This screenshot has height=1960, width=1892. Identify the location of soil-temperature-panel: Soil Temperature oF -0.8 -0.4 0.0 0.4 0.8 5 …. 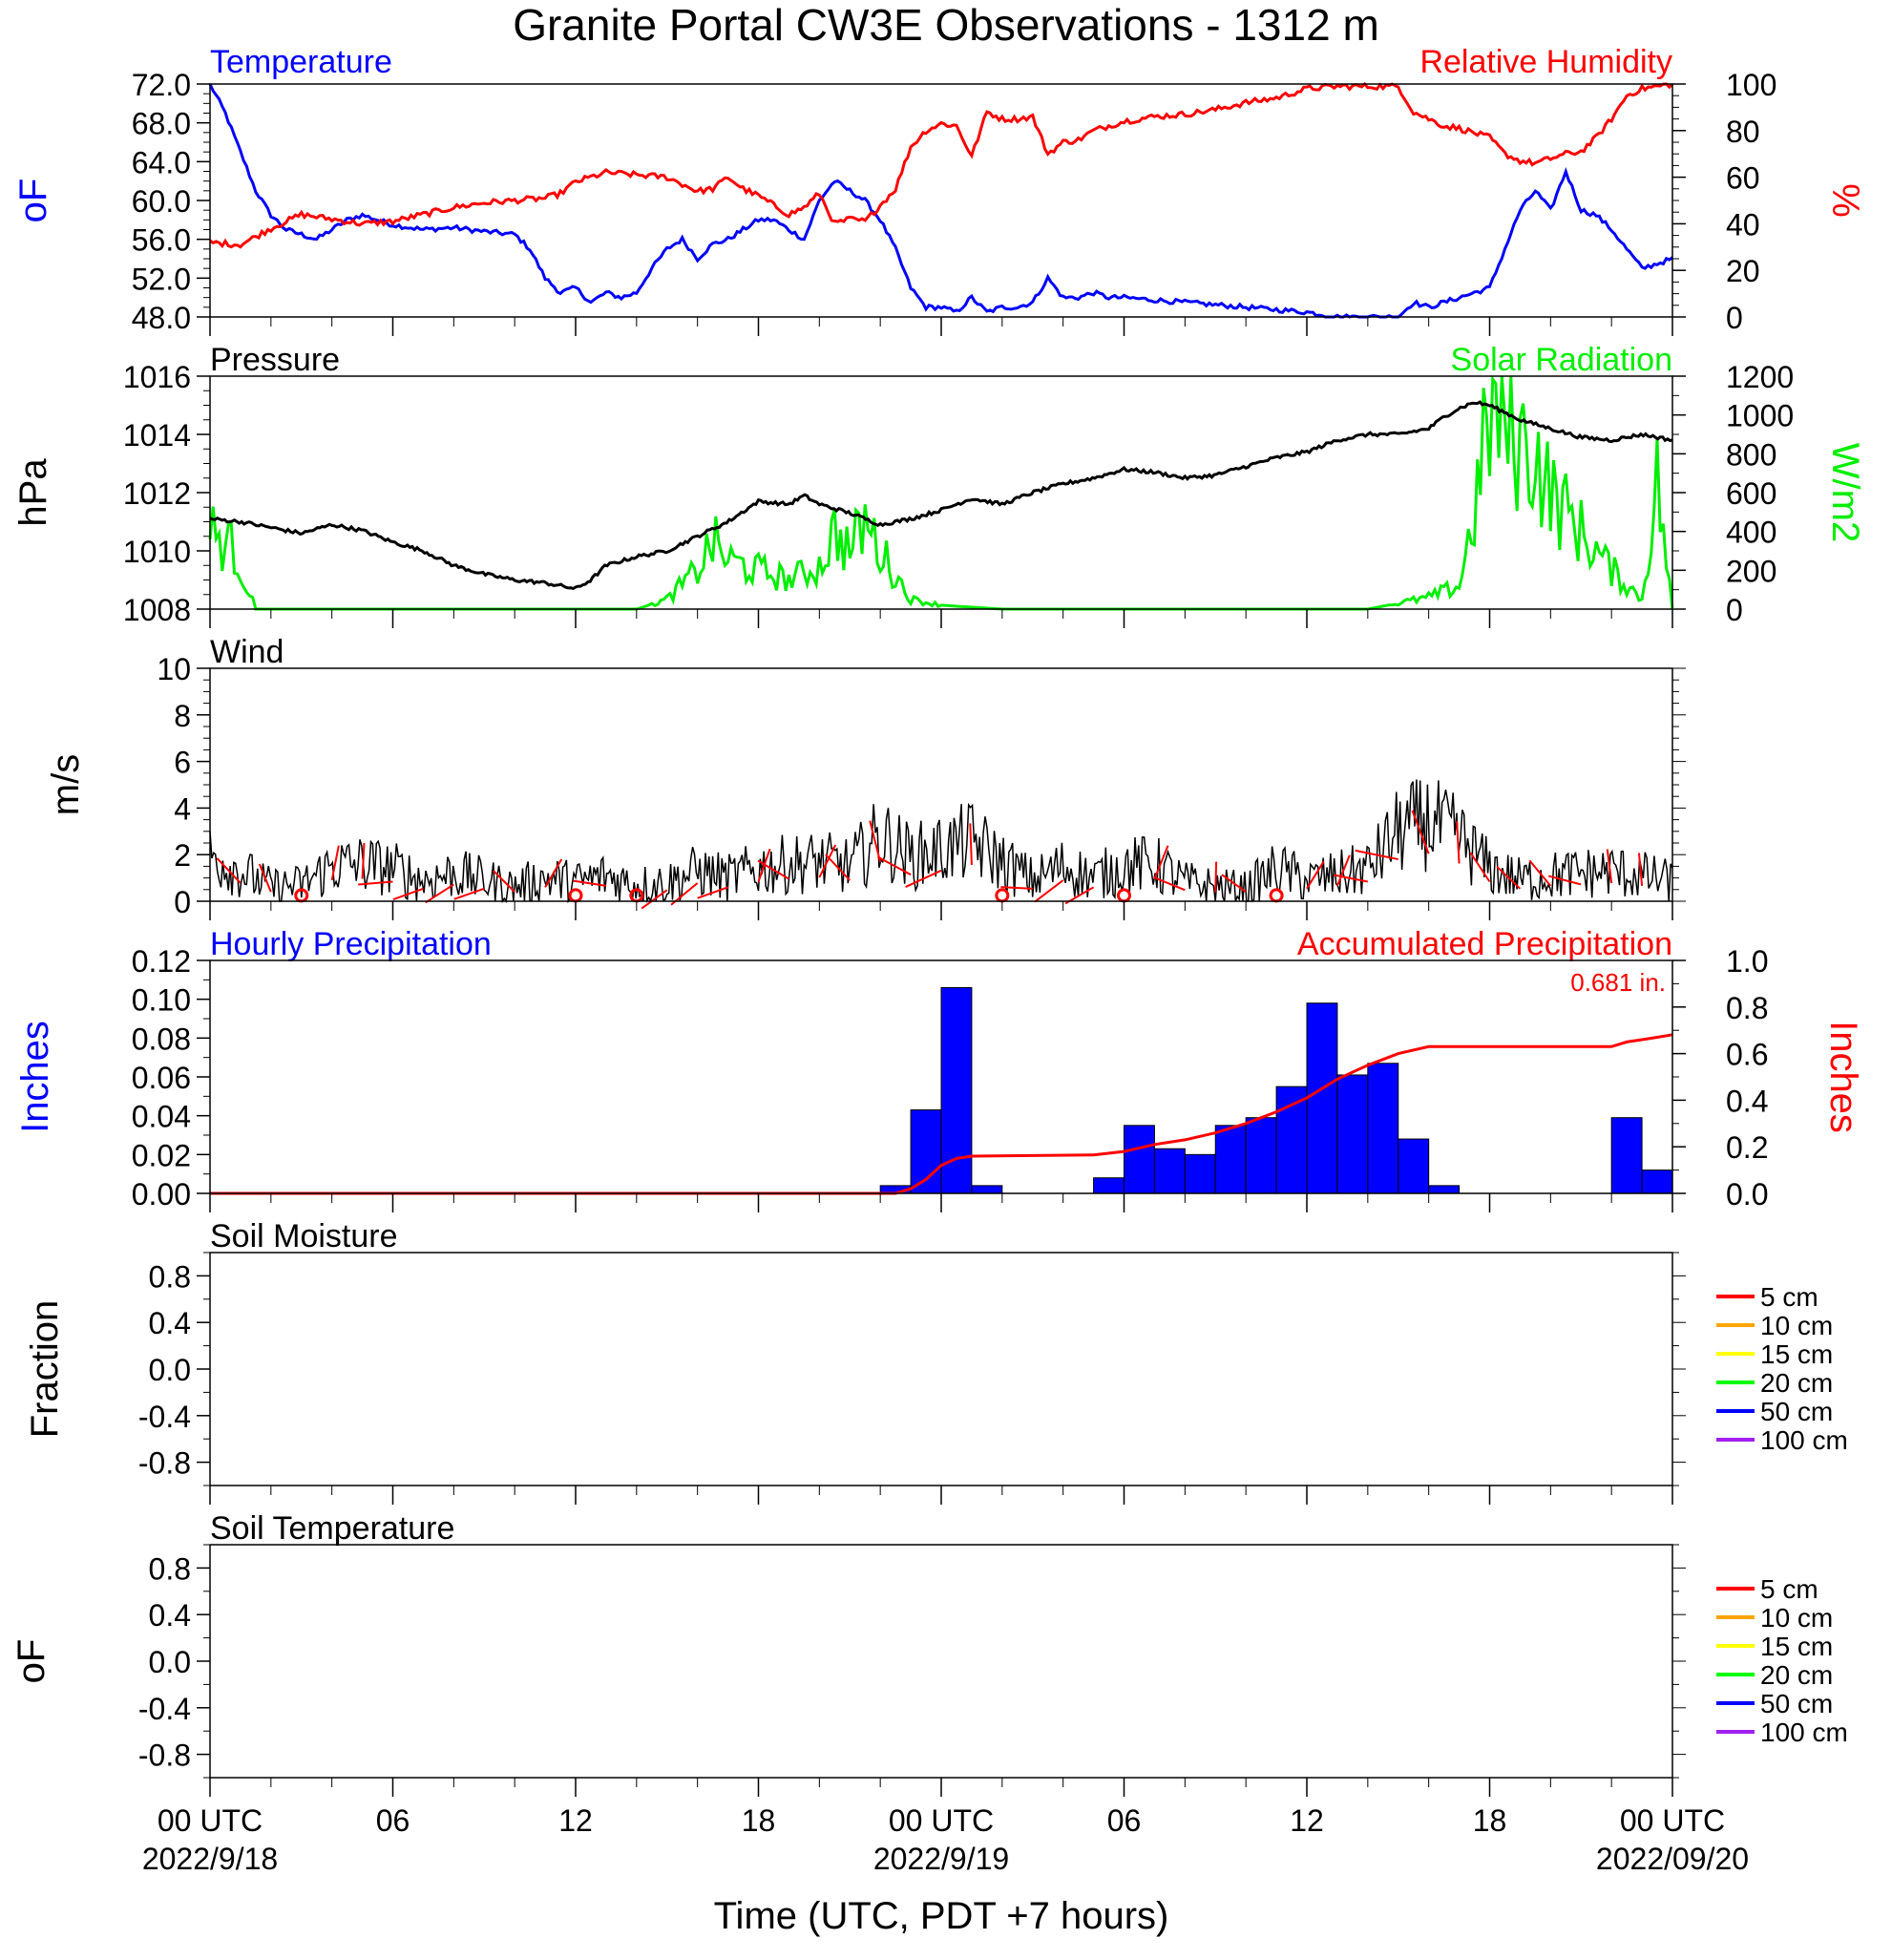
(929, 1644).